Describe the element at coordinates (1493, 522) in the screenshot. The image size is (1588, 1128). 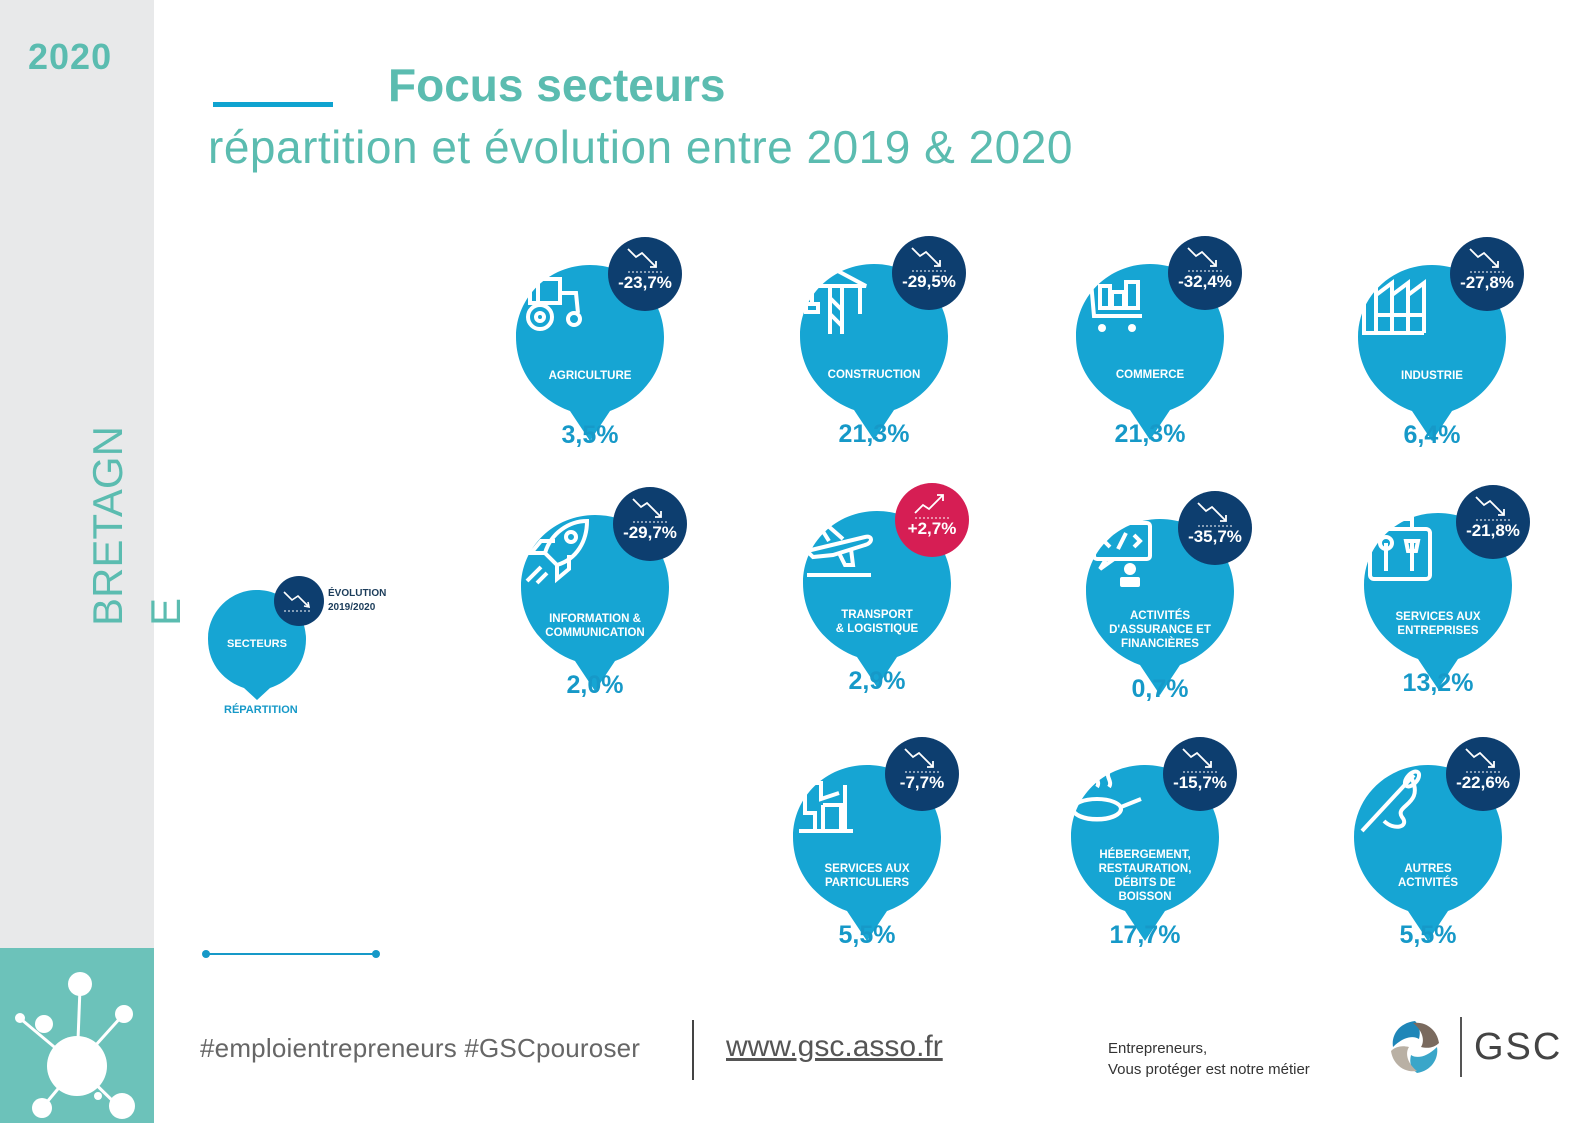
I see `evolution-badge: -21,8%` at that location.